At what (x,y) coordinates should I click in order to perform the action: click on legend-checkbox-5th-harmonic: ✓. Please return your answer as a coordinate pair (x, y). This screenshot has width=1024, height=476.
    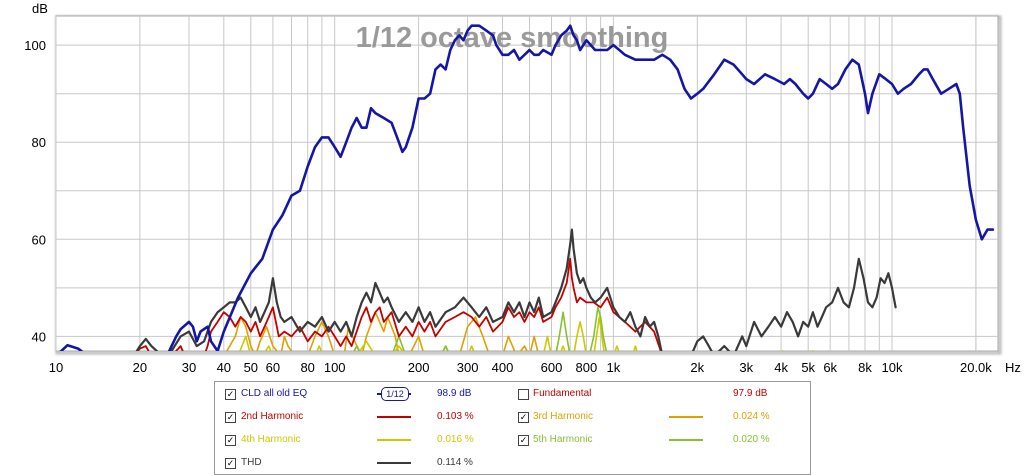
    Looking at the image, I should click on (523, 440).